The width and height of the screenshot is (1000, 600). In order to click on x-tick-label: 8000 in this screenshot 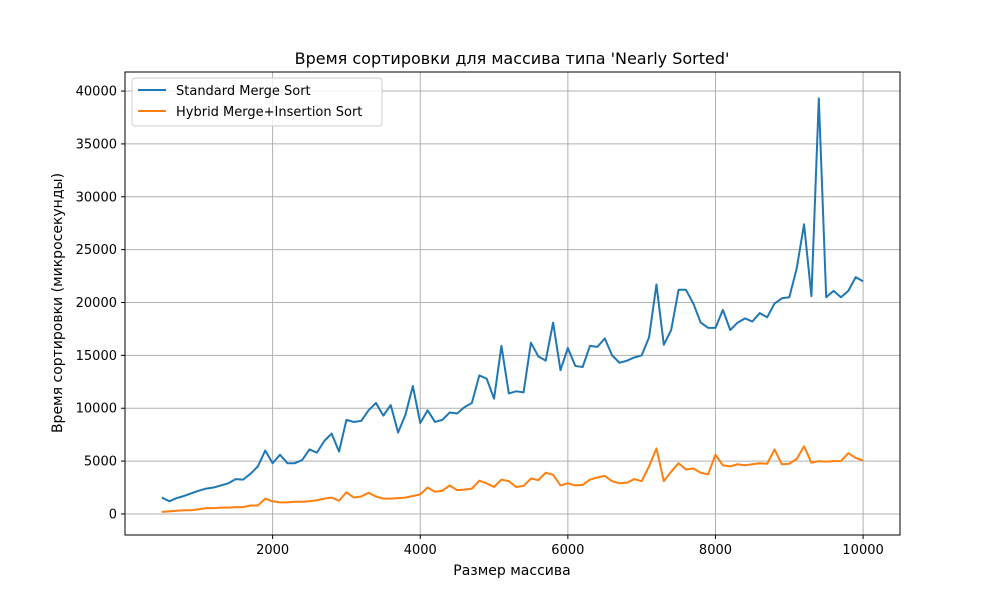, I will do `click(715, 550)`.